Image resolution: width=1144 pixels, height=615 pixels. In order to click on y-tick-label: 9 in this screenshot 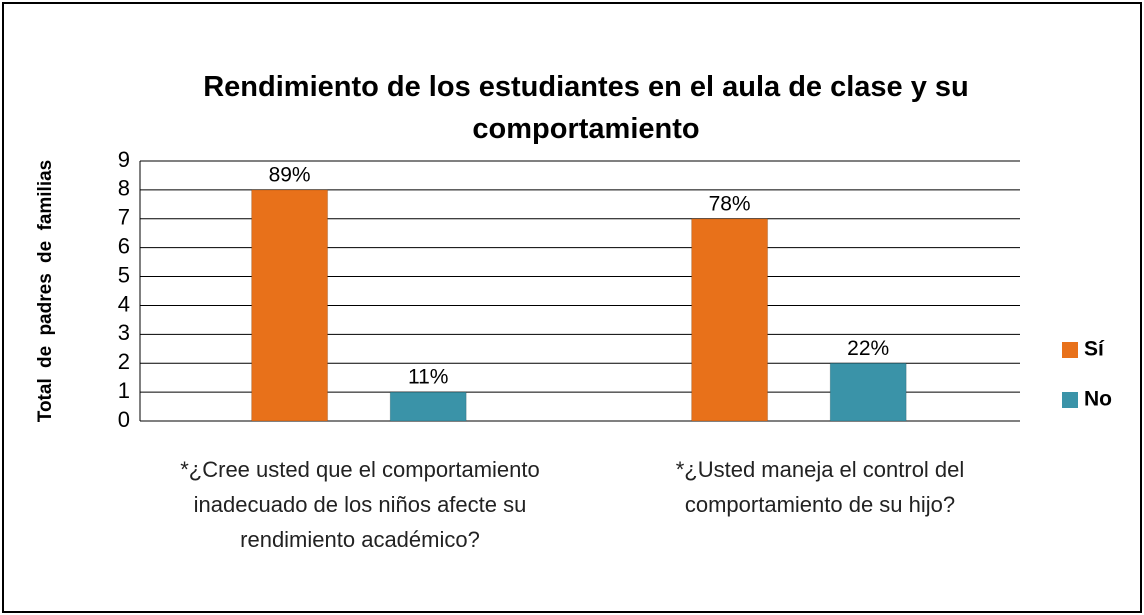, I will do `click(124, 159)`.